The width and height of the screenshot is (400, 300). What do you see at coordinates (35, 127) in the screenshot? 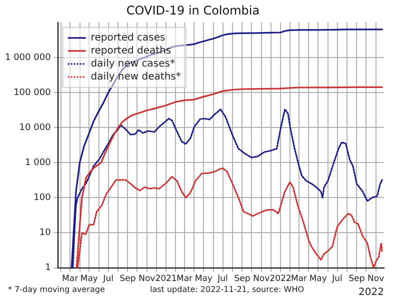
I see `y-tick-label: 10 000` at bounding box center [35, 127].